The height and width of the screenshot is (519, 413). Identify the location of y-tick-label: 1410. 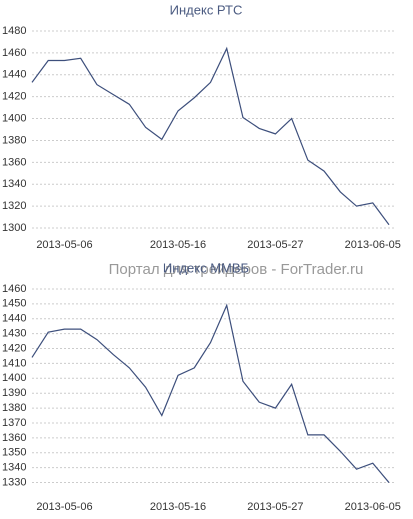
(14, 363).